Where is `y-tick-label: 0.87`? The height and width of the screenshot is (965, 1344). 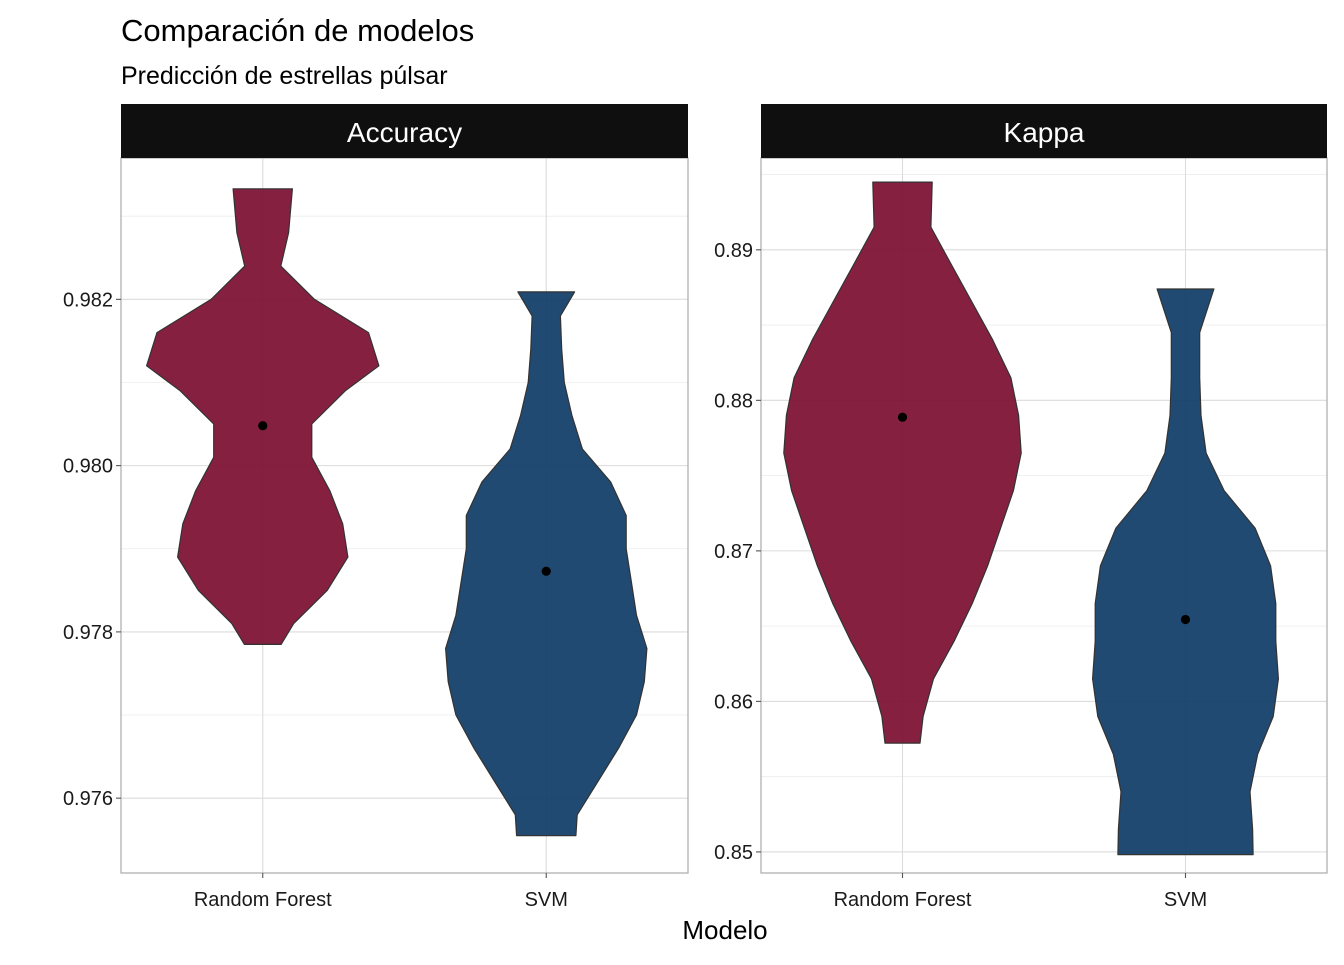 y-tick-label: 0.87 is located at coordinates (733, 552).